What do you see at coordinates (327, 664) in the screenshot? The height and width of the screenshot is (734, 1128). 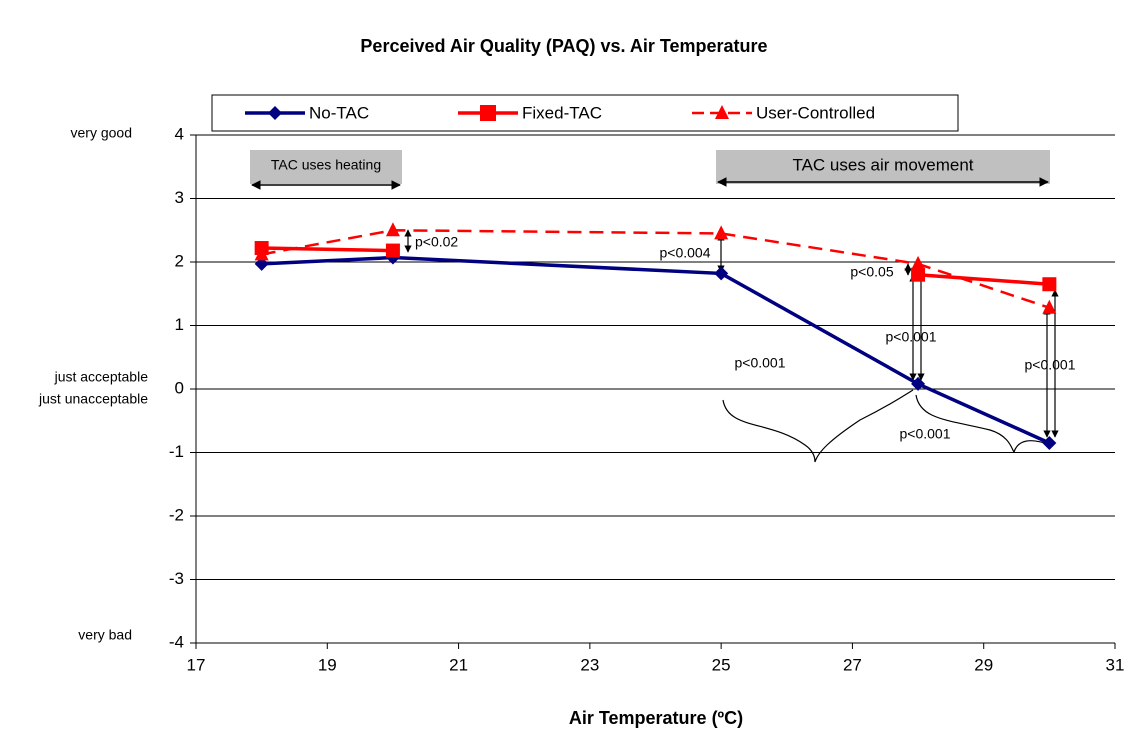 I see `x-tick-label: 19` at bounding box center [327, 664].